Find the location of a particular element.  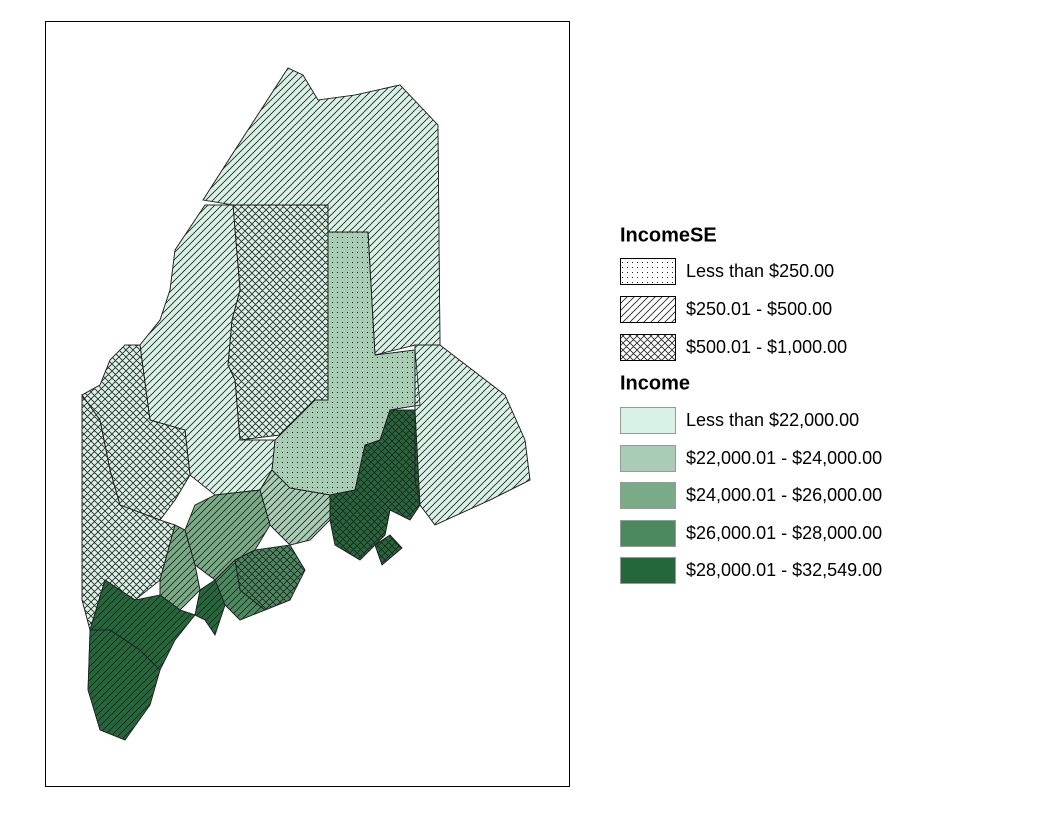

legend-label: $250.01 - $500.00 is located at coordinates (759, 309).